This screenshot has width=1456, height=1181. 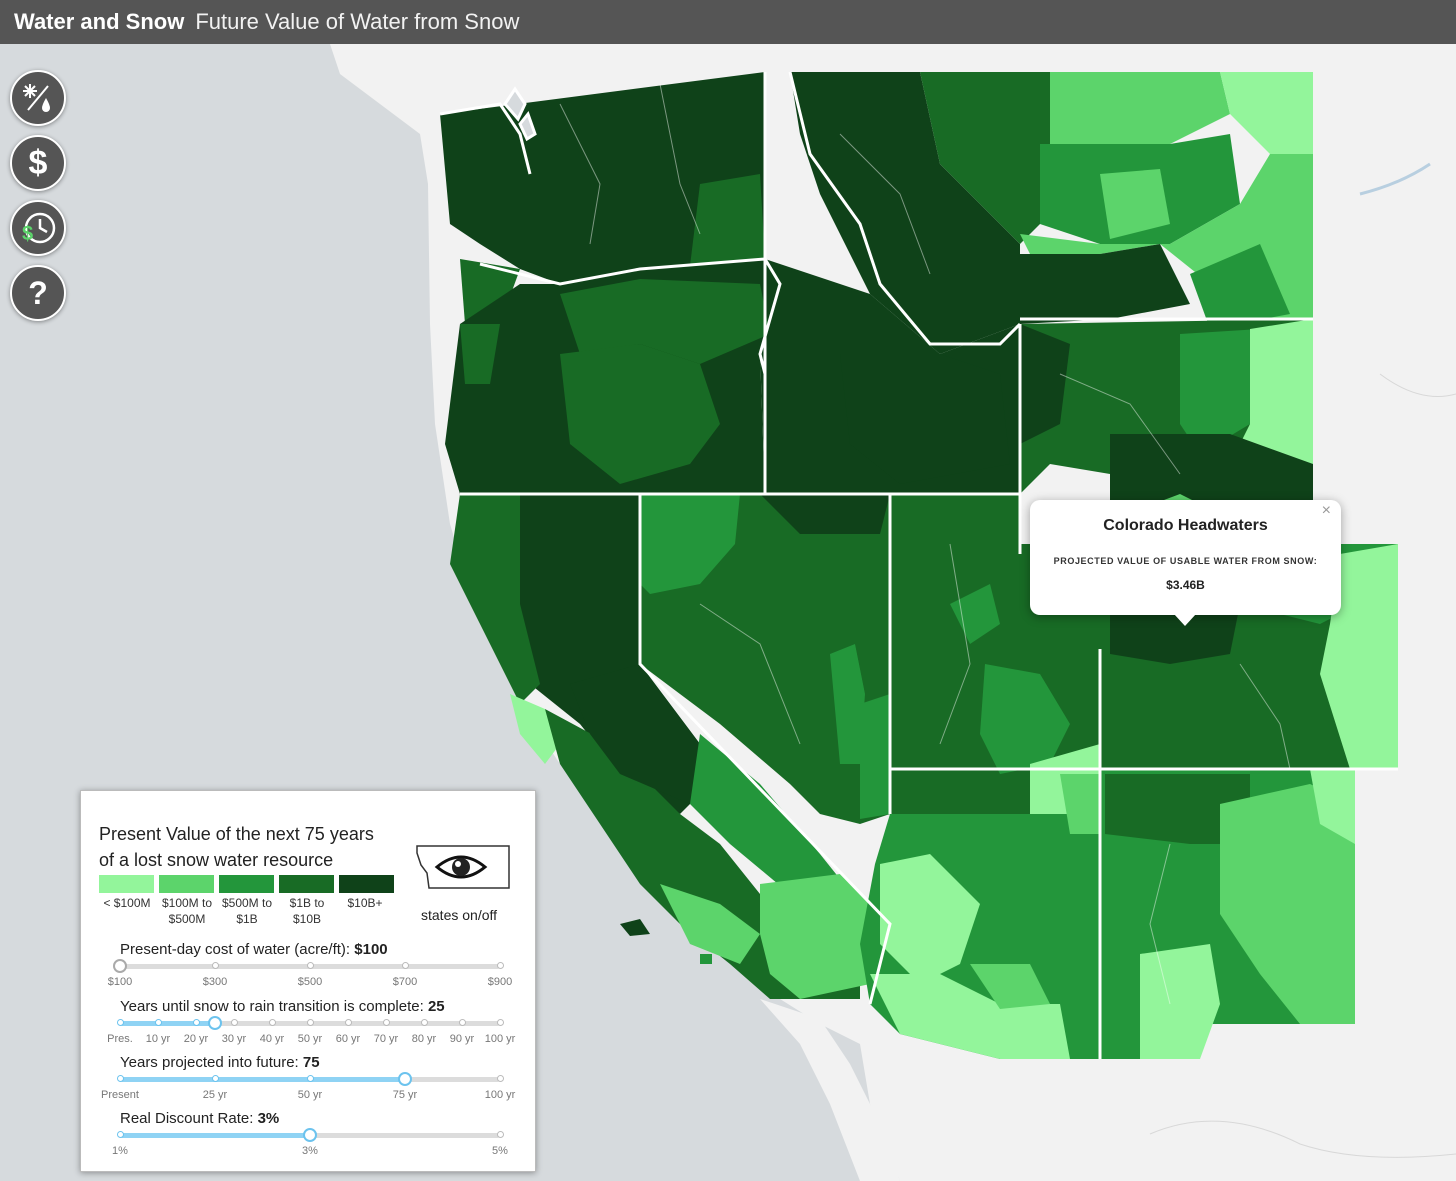 I want to click on question-icon: ?, so click(x=38, y=292).